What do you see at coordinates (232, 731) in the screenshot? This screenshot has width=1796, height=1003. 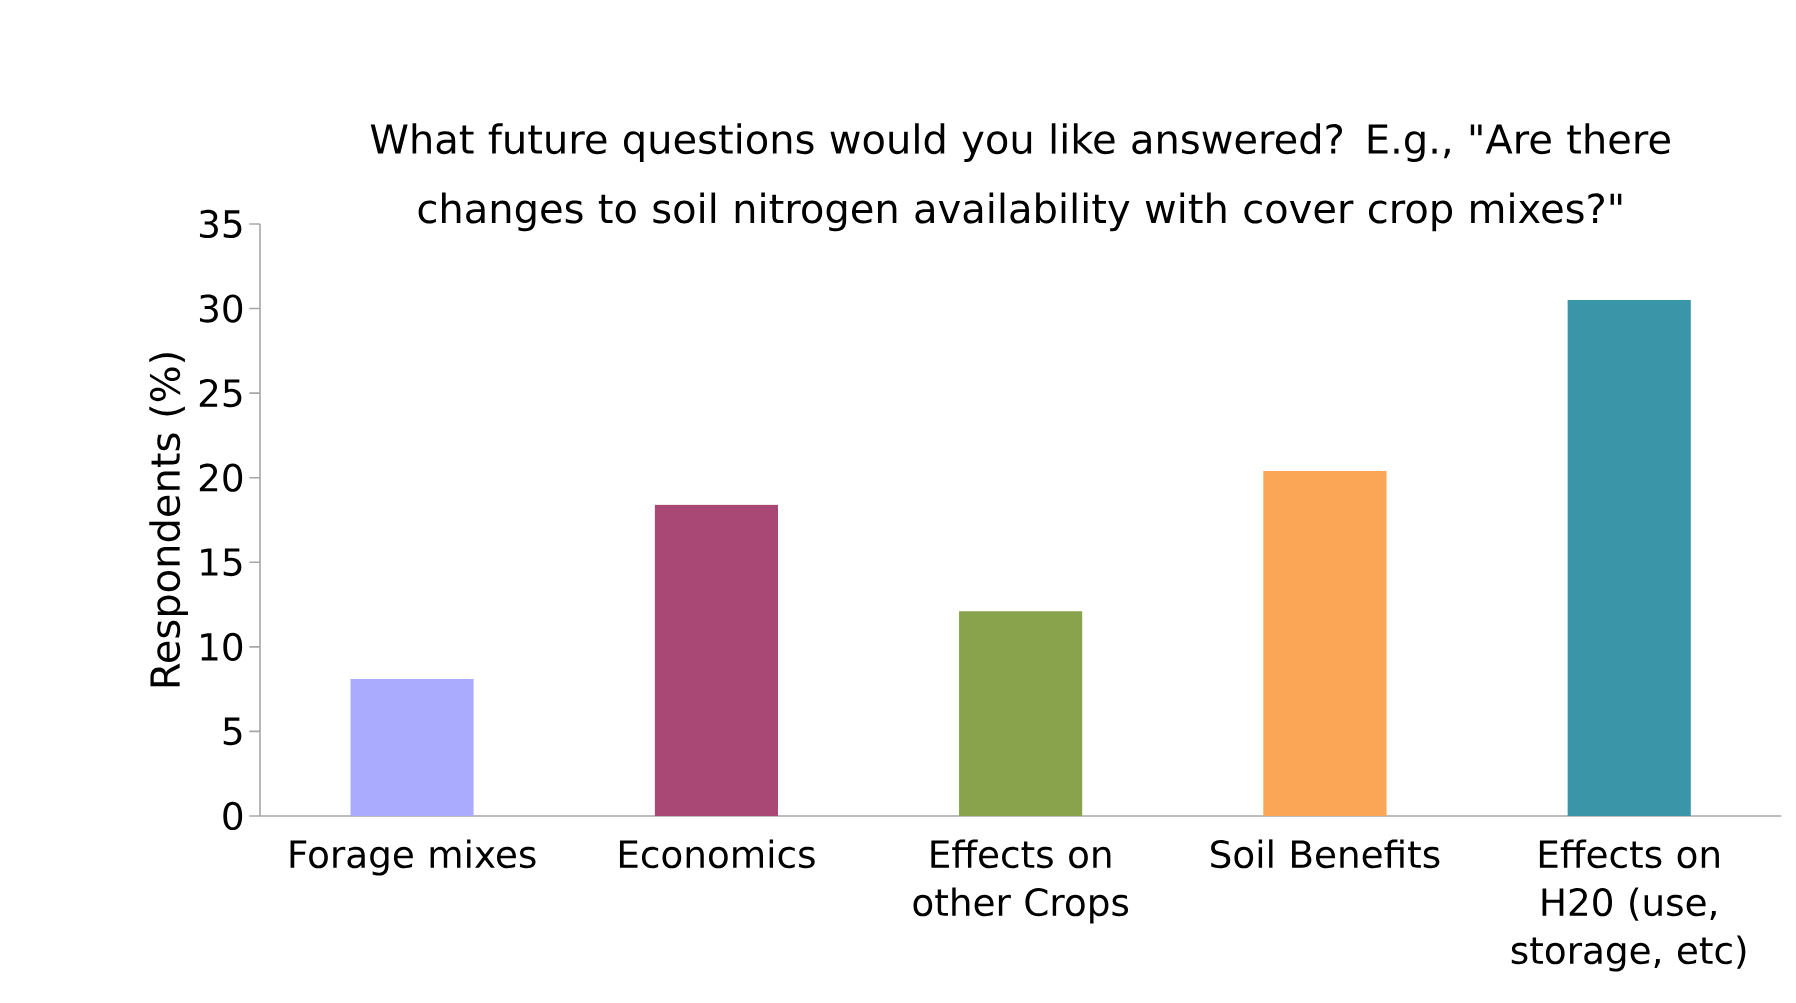 I see `y-tick-label: 5` at bounding box center [232, 731].